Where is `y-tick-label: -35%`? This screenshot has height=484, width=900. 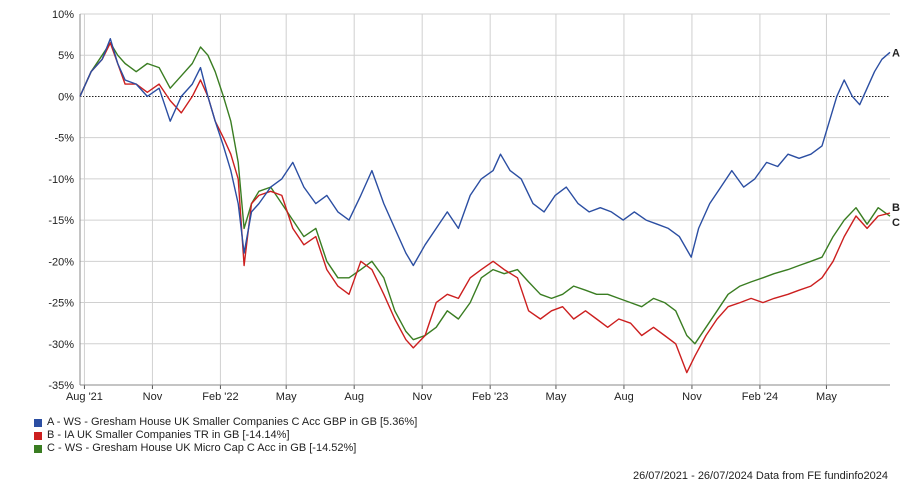 y-tick-label: -35% is located at coordinates (61, 386).